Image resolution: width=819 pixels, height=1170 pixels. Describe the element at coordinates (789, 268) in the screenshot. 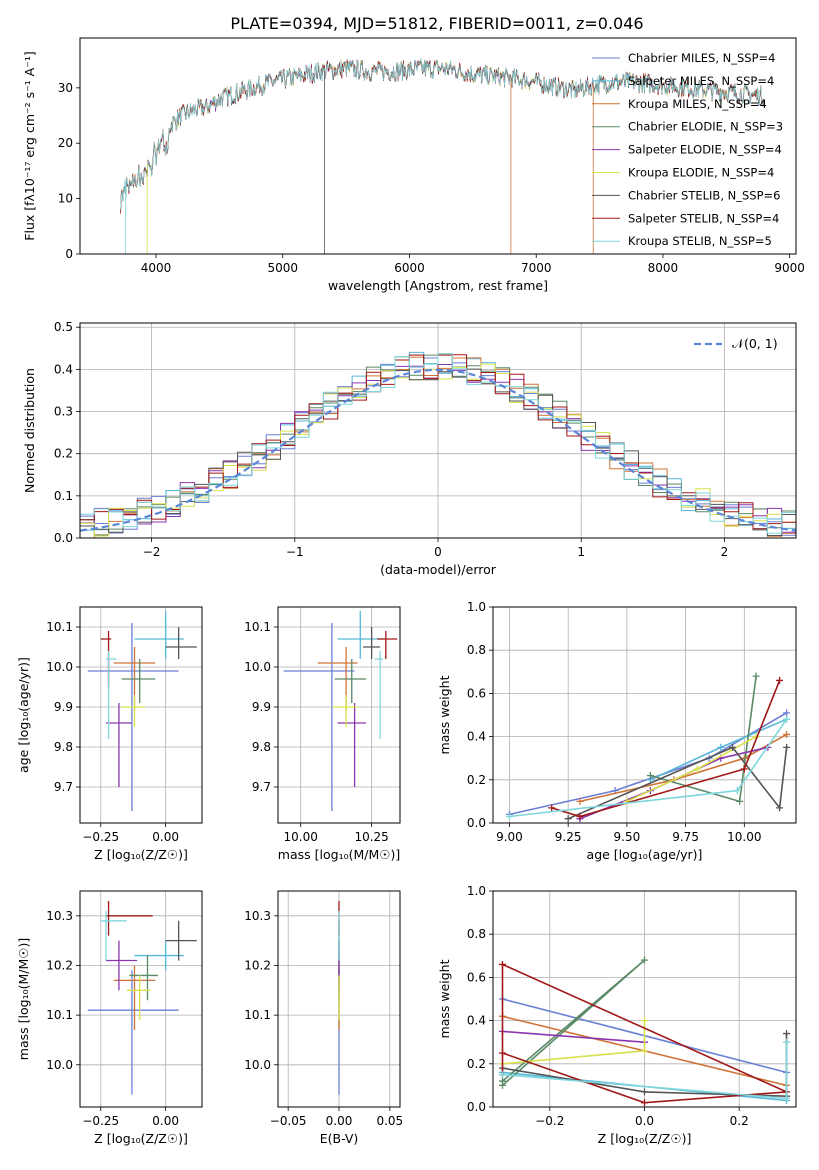

I see `x-tick-label: 9000` at that location.